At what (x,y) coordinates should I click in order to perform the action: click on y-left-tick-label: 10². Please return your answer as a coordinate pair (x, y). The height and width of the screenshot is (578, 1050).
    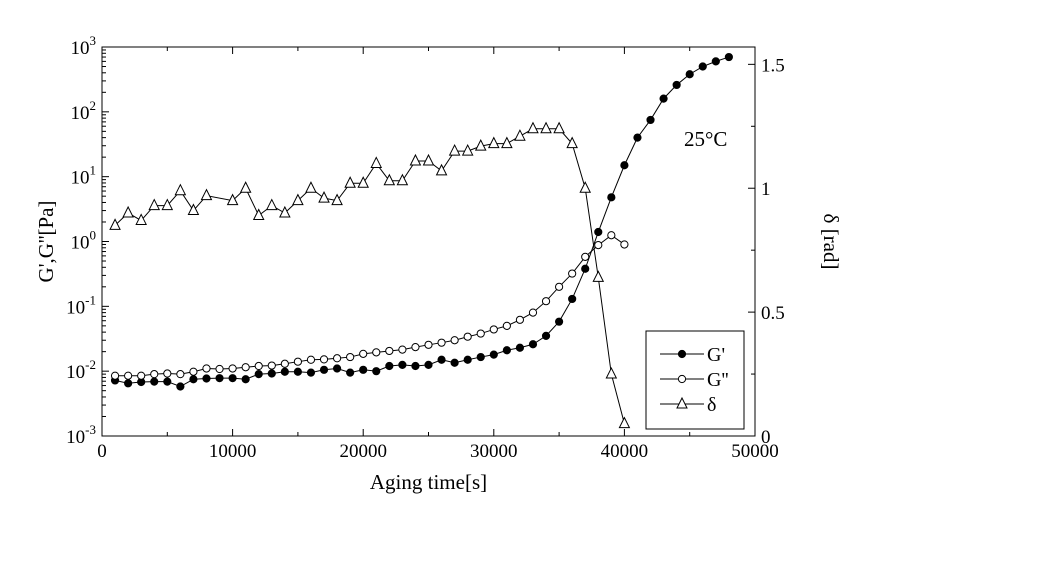
    Looking at the image, I should click on (84, 111).